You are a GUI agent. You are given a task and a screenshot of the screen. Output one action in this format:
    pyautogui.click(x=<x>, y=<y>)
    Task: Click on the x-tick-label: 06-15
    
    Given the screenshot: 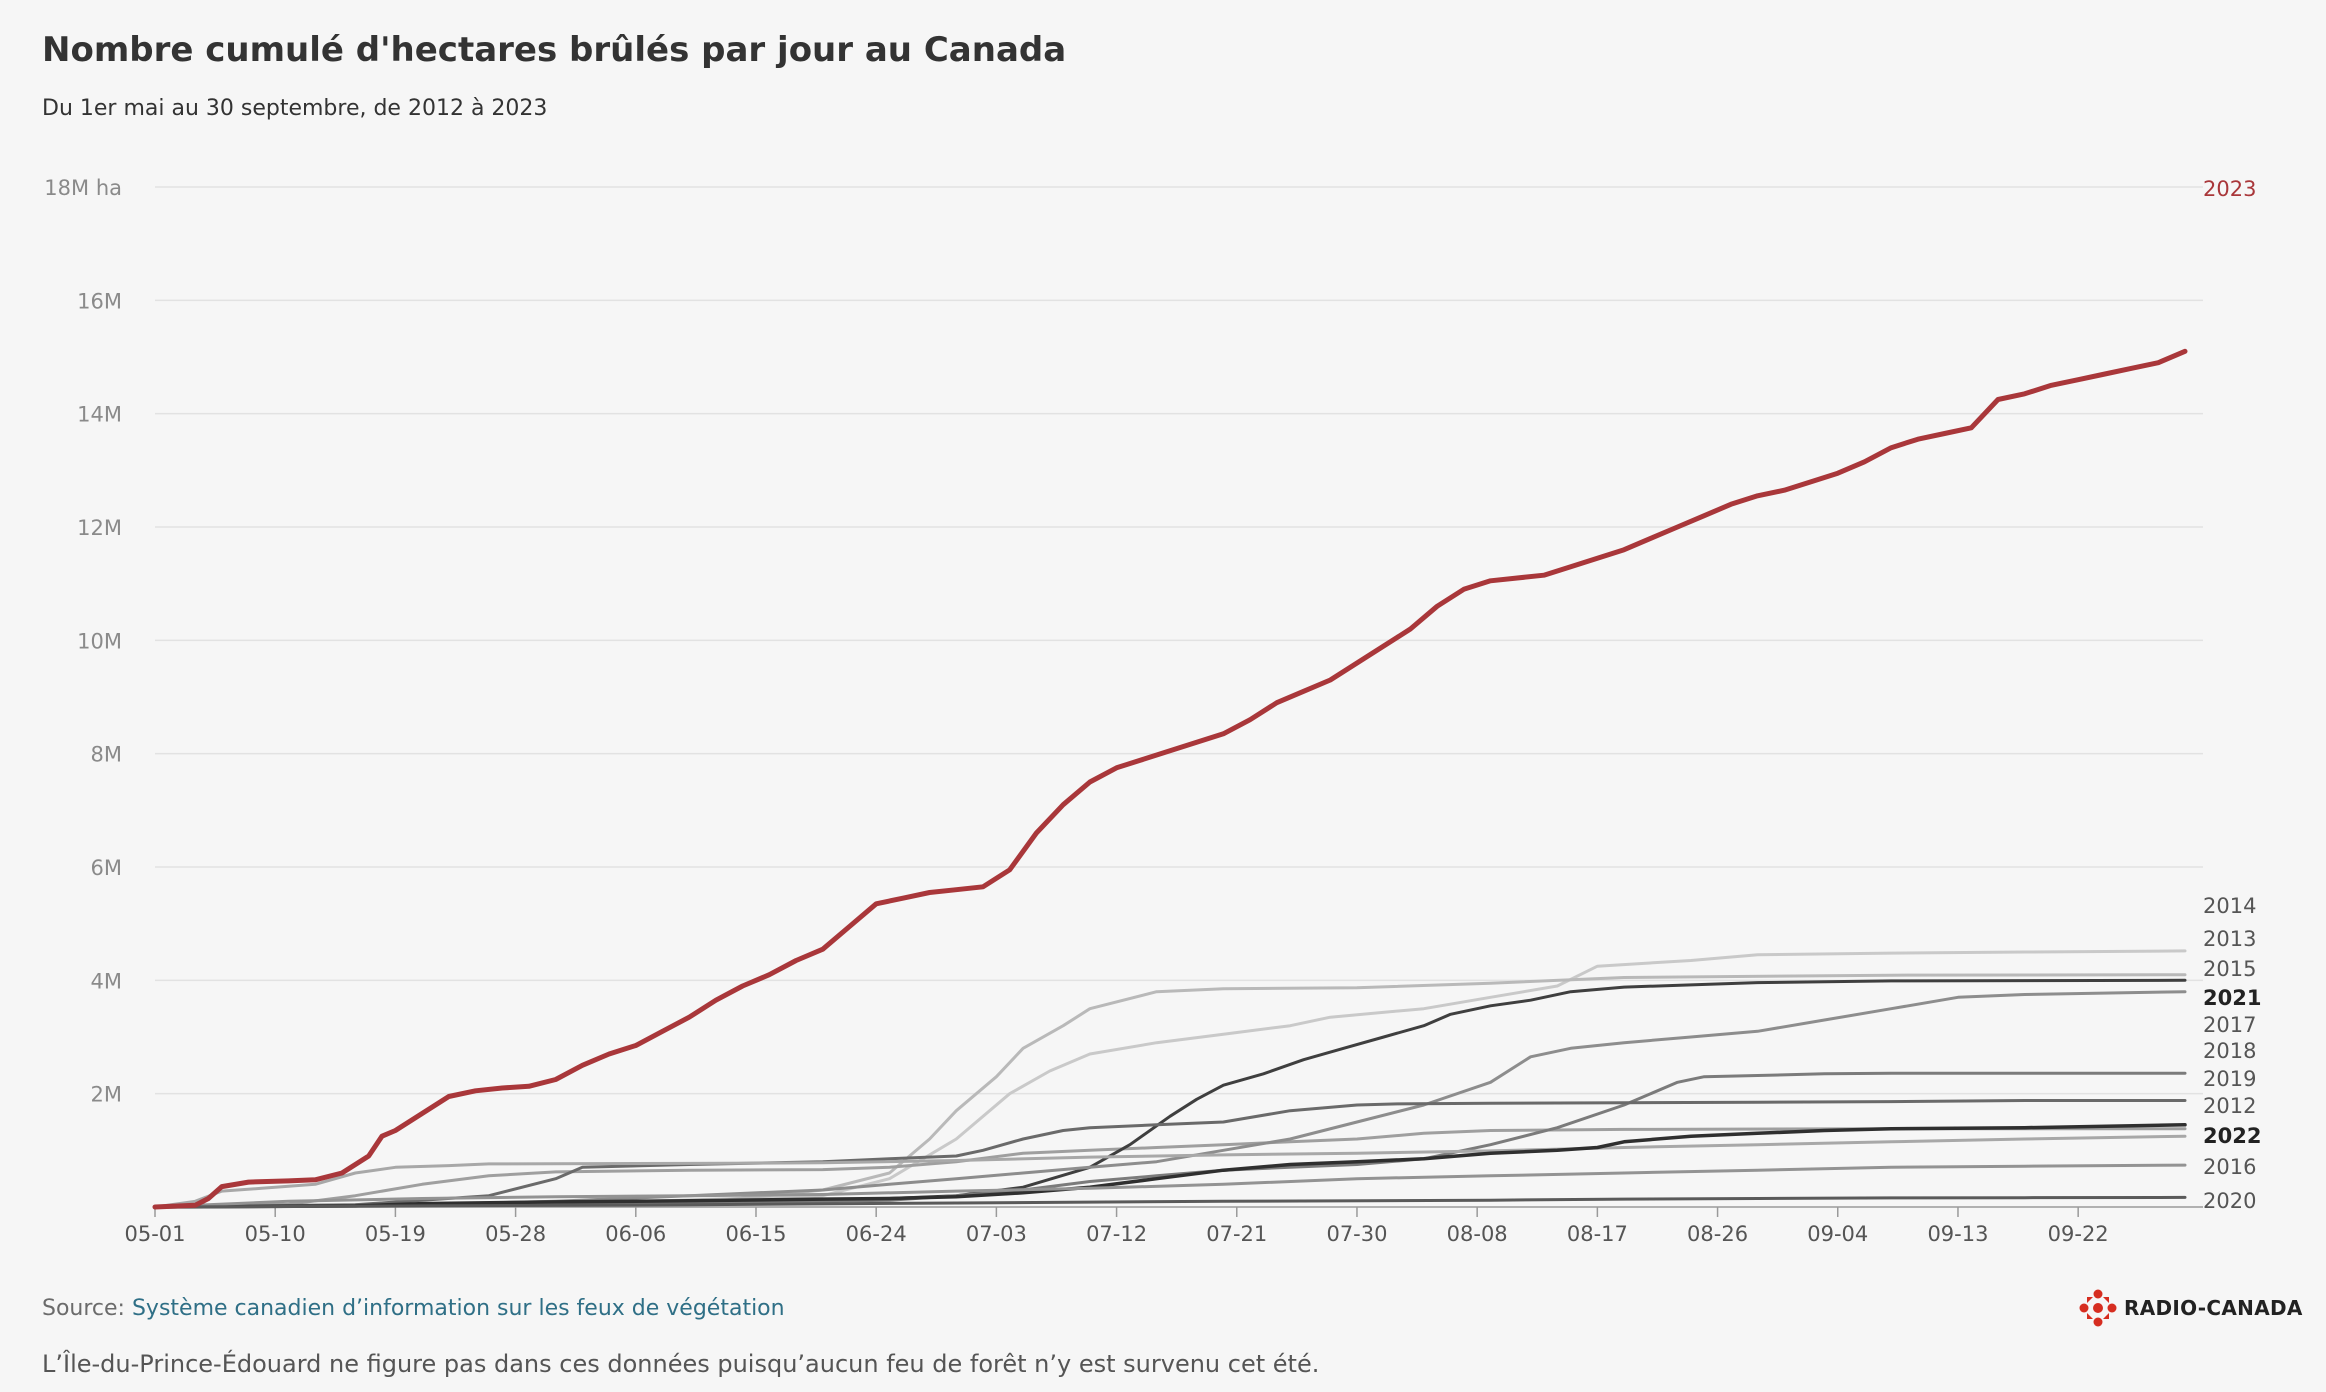 What is the action you would take?
    pyautogui.click(x=755, y=1234)
    